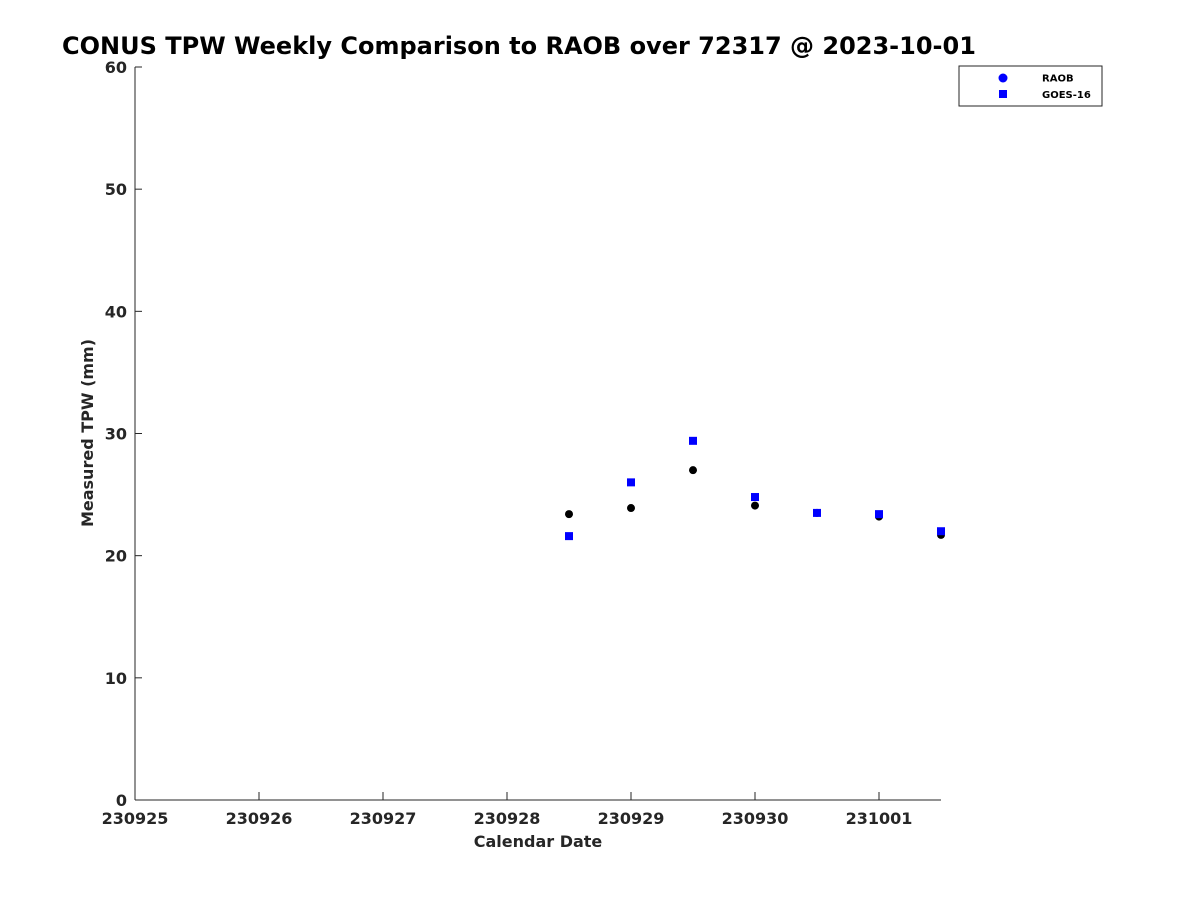  I want to click on y-axis-ticks: 0 10 20 30 40 50 60, so click(123, 434).